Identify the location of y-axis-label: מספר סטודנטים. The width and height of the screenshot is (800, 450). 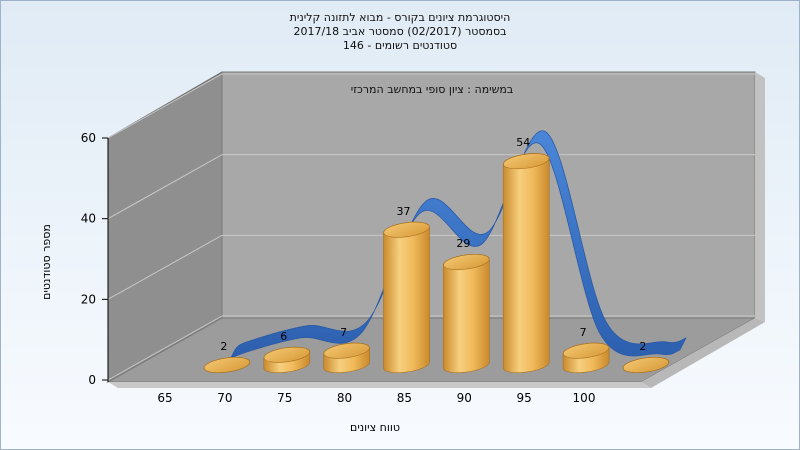
(46, 262).